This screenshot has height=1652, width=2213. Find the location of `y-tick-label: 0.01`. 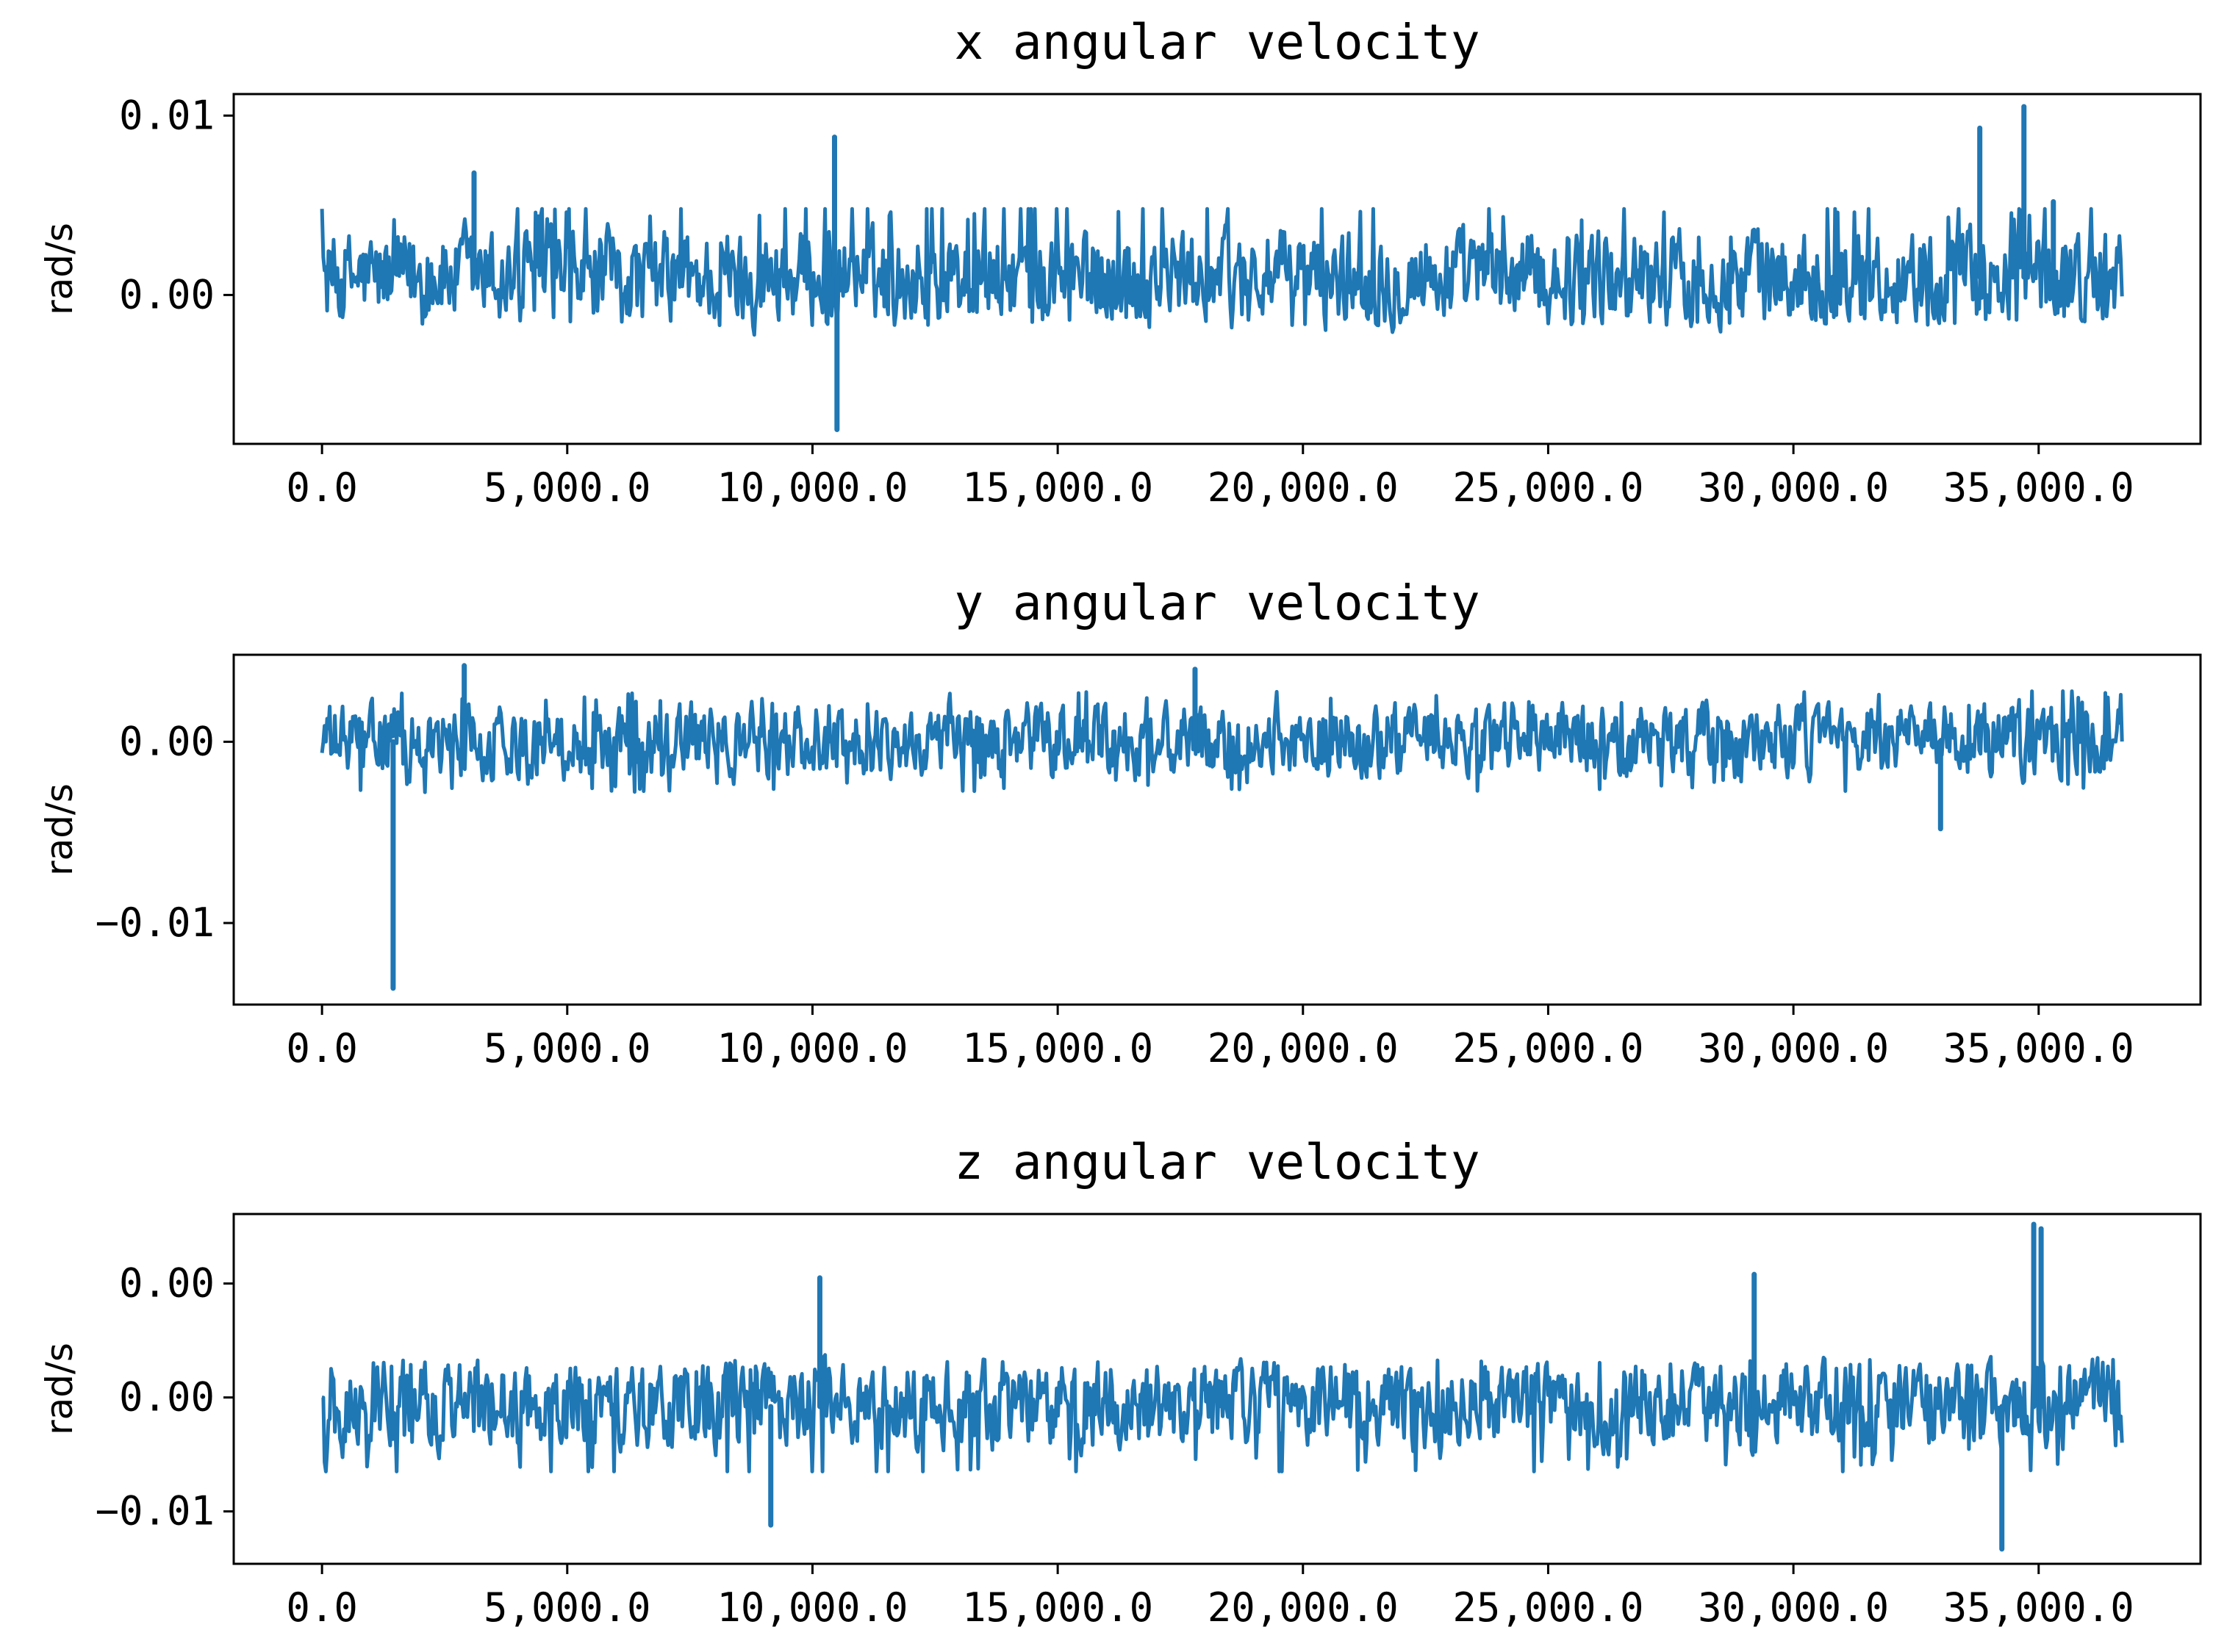

y-tick-label: 0.01 is located at coordinates (167, 115).